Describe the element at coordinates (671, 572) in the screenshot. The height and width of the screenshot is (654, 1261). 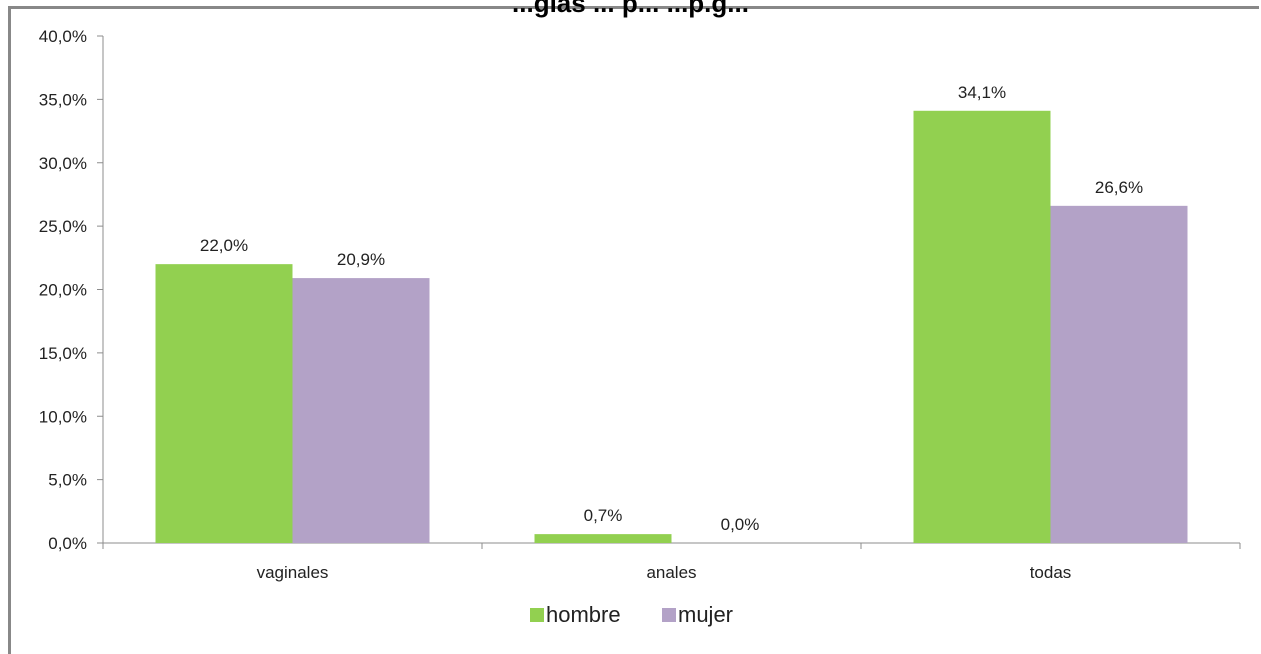
I see `x-tick-label: anales` at that location.